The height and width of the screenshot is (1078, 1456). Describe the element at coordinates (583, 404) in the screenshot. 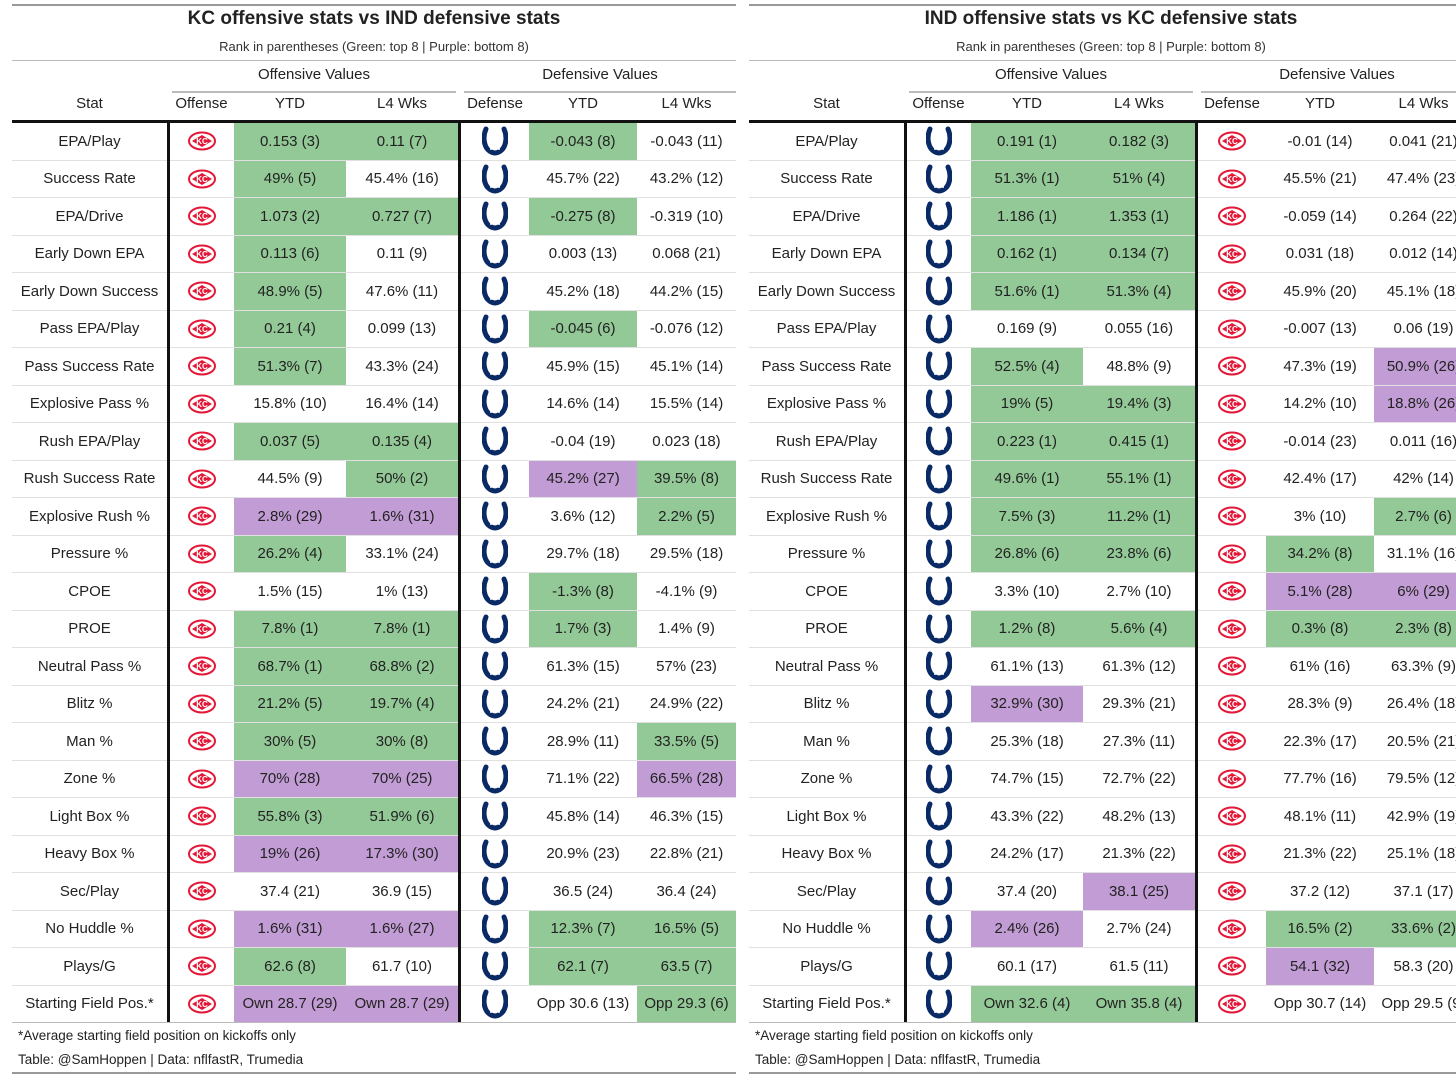

I see `def-ytd-value: 14.6% (14)` at that location.